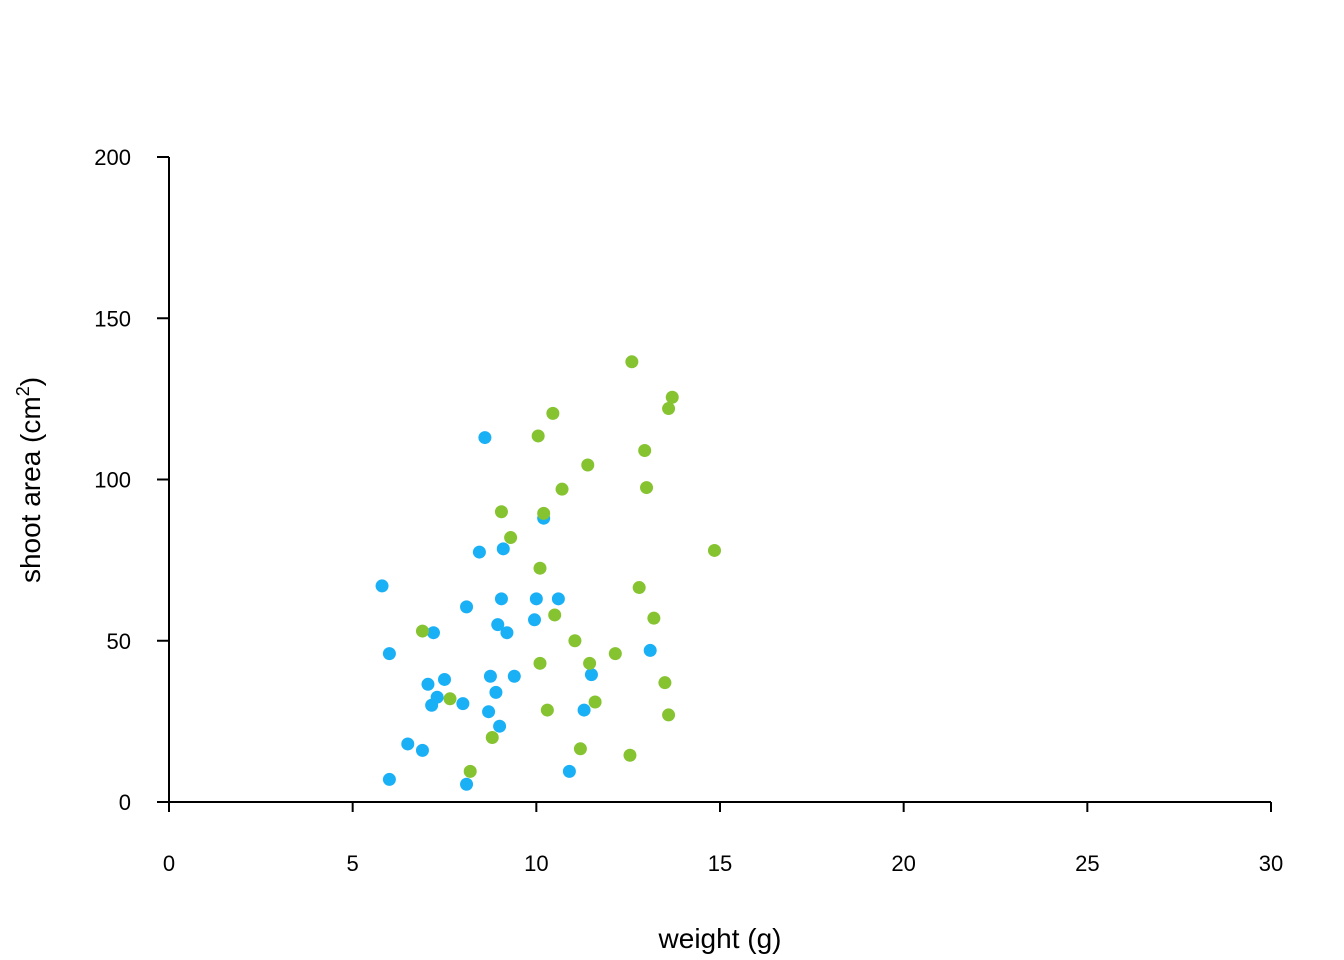 The height and width of the screenshot is (960, 1344). I want to click on y-axis-title-main: shoot area (cm, so click(30, 489).